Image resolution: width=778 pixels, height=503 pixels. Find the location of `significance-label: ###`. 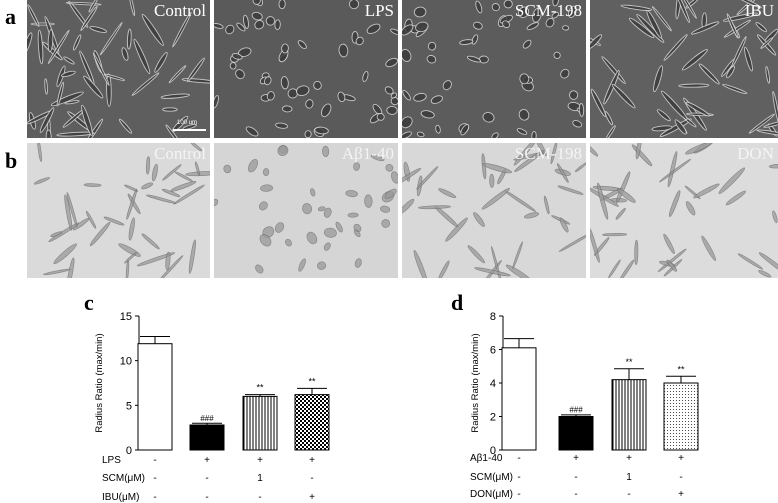

significance-label: ### is located at coordinates (207, 418).